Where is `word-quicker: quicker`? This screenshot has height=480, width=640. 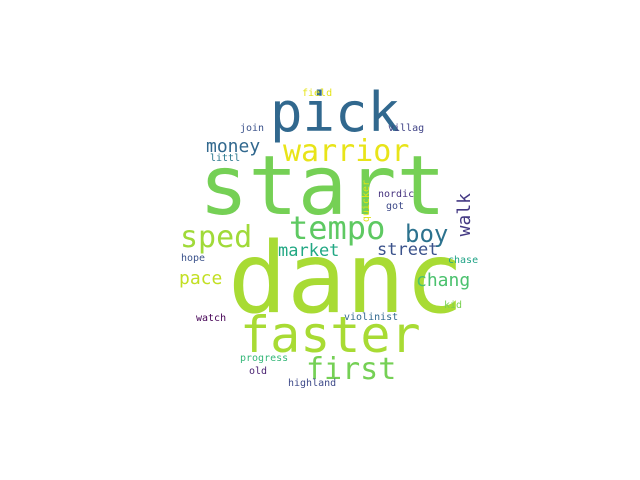 word-quicker: quicker is located at coordinates (366, 201).